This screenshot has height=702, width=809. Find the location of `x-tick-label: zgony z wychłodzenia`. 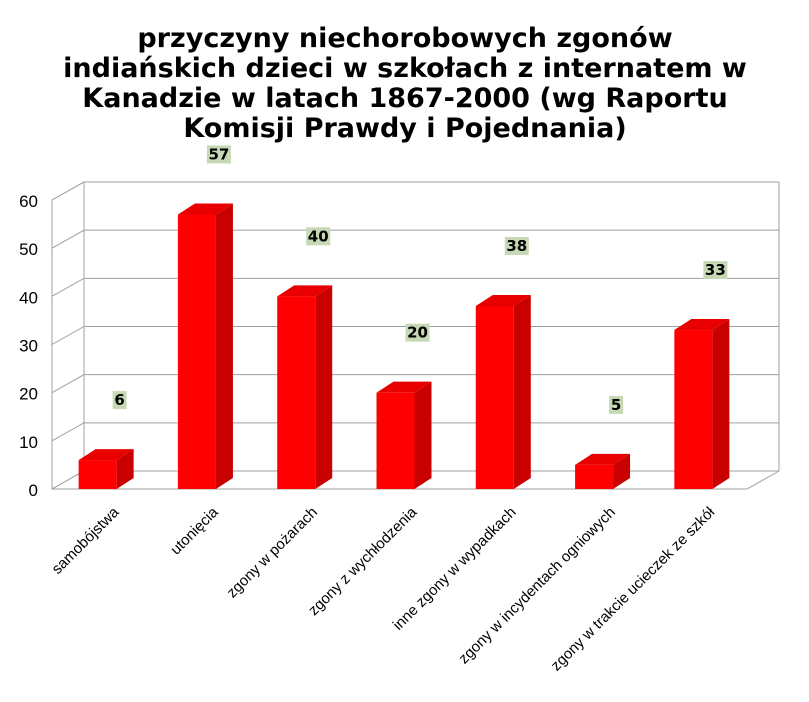

x-tick-label: zgony z wychłodzenia is located at coordinates (363, 561).